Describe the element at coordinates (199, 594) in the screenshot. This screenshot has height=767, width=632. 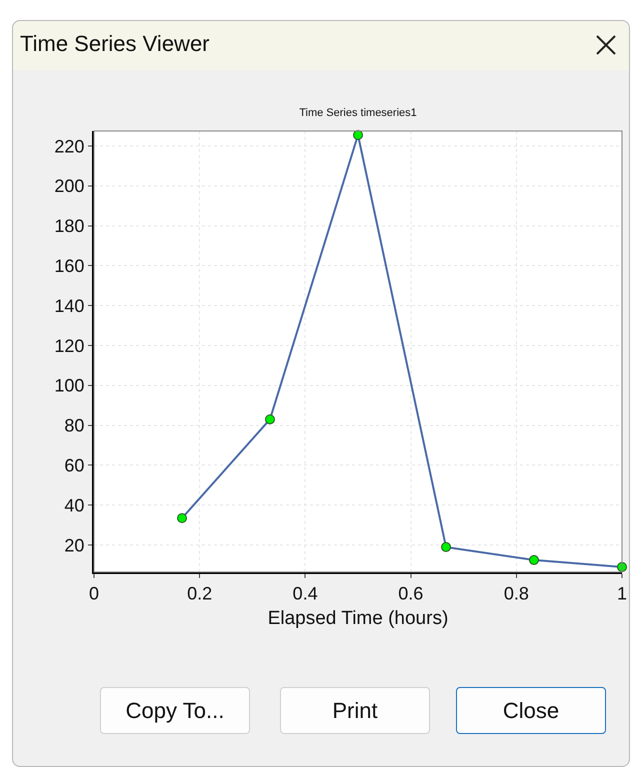
I see `x-tick-label: 0.2` at that location.